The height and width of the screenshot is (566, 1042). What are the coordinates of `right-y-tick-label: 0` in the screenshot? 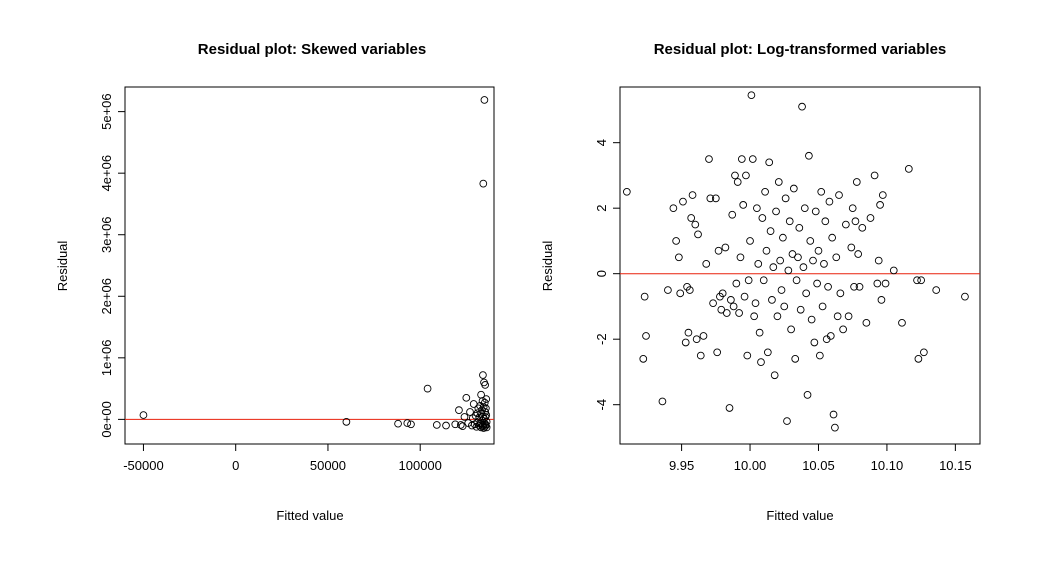 It's located at (601, 273).